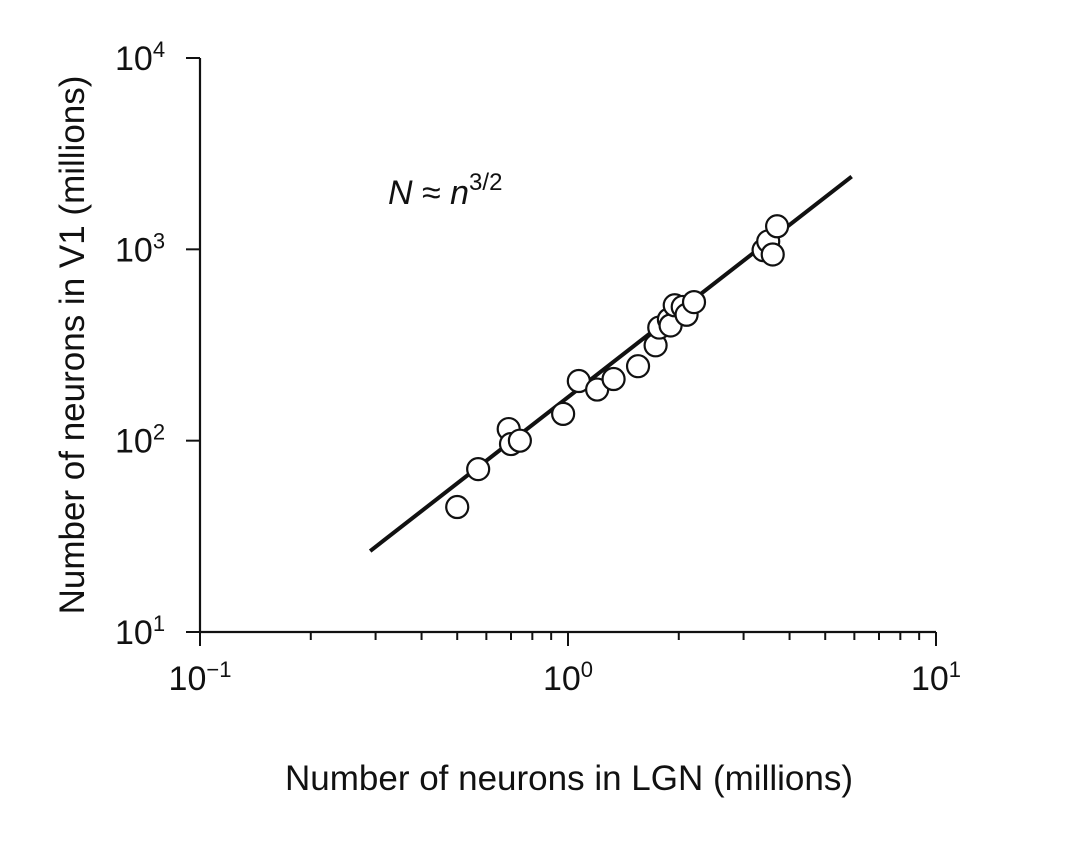 This screenshot has height=846, width=1065. What do you see at coordinates (159, 623) in the screenshot?
I see `y-tick-exponent: 1` at bounding box center [159, 623].